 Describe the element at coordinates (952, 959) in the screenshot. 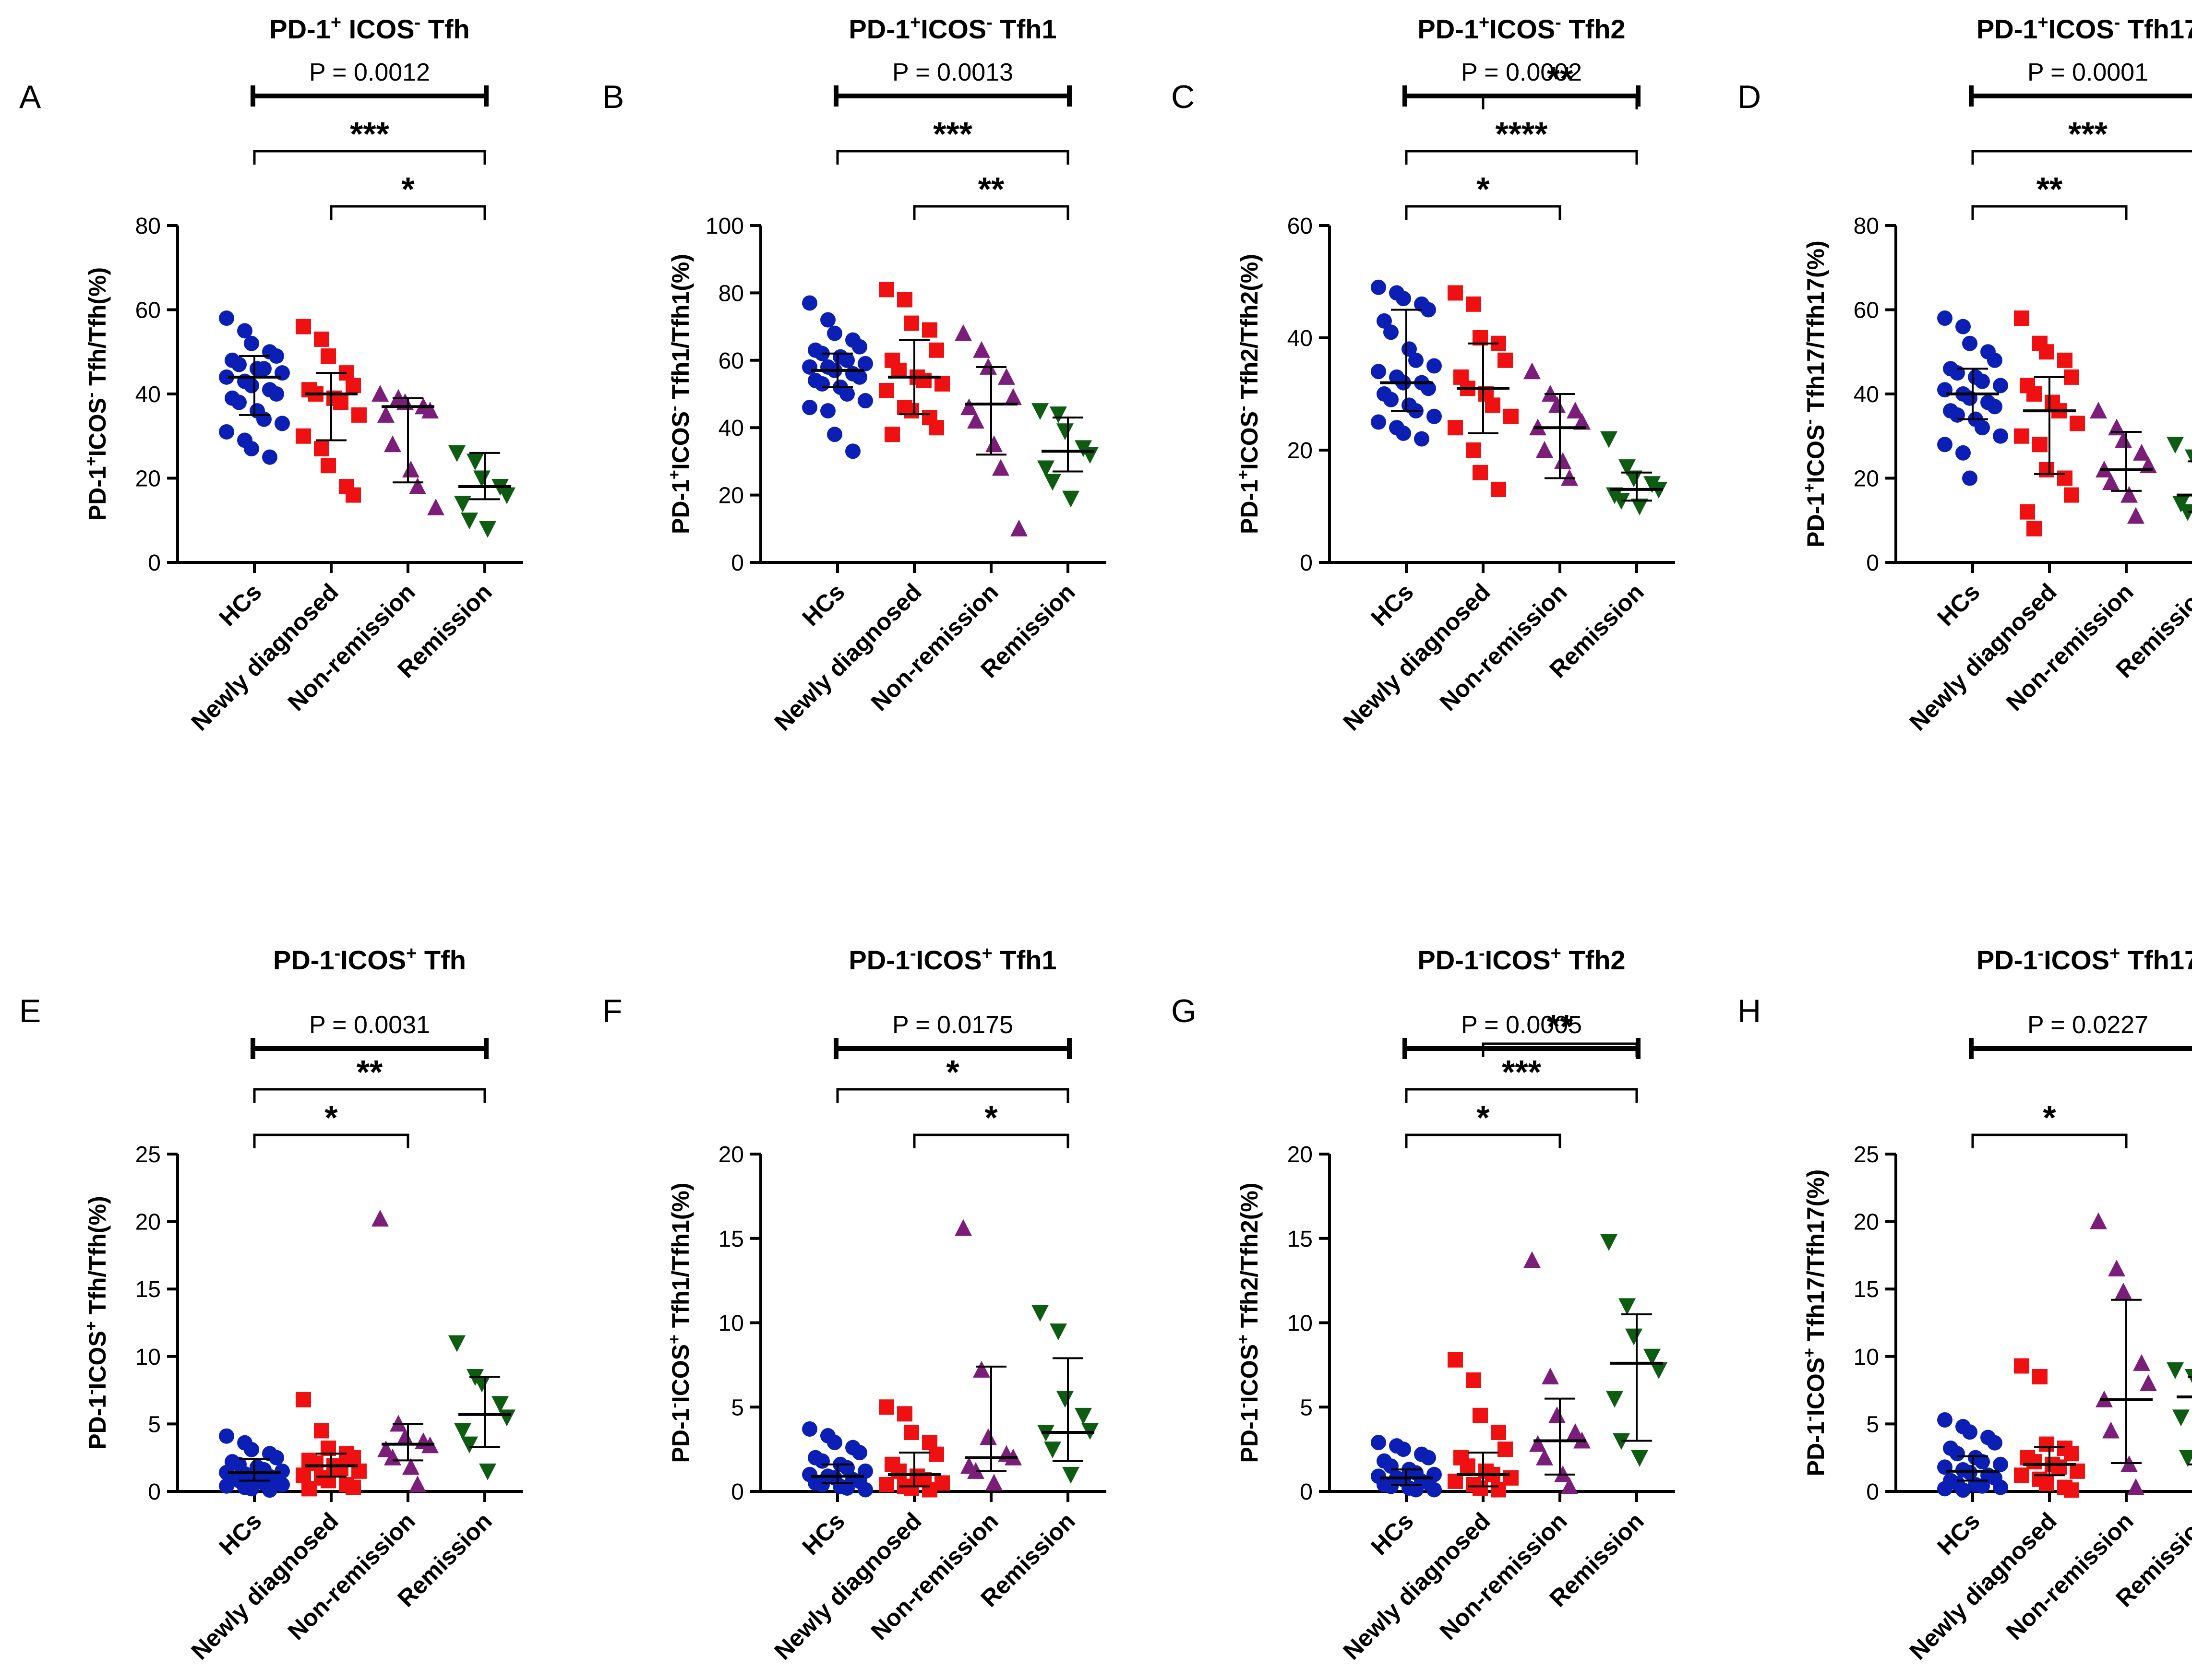

I see `panel-title: PD-1-ICOS+ Tfh1` at that location.